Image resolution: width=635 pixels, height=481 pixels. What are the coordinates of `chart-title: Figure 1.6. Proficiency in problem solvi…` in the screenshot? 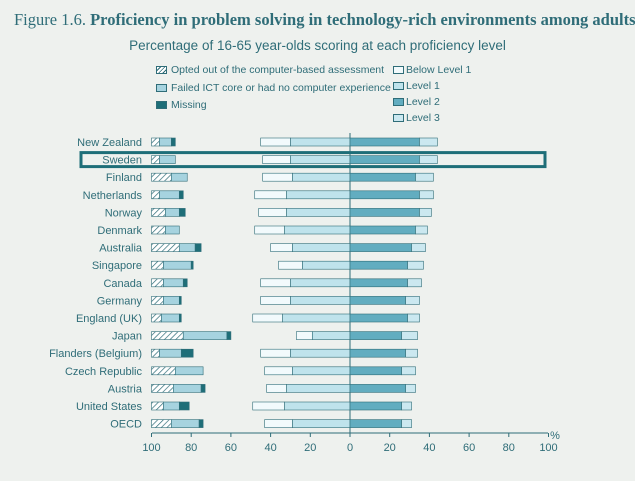 It's located at (324, 20).